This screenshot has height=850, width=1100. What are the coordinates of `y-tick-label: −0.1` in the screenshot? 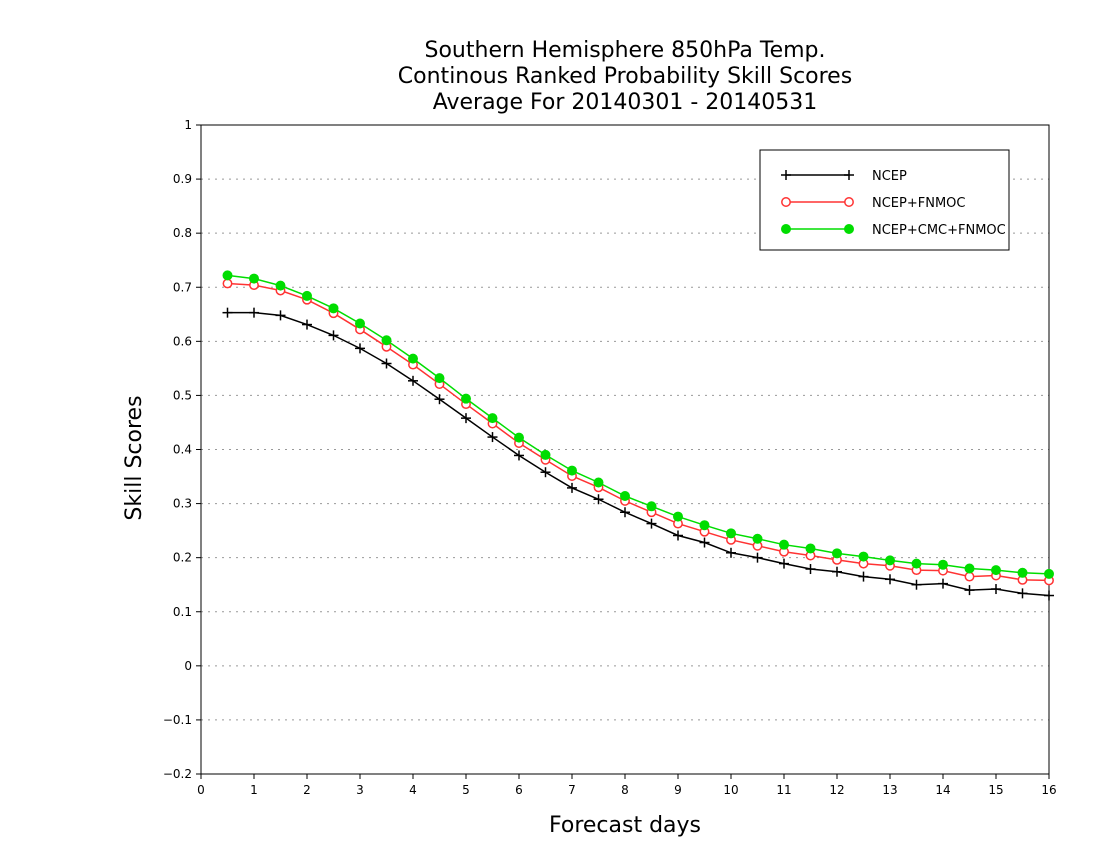 It's located at (177, 720).